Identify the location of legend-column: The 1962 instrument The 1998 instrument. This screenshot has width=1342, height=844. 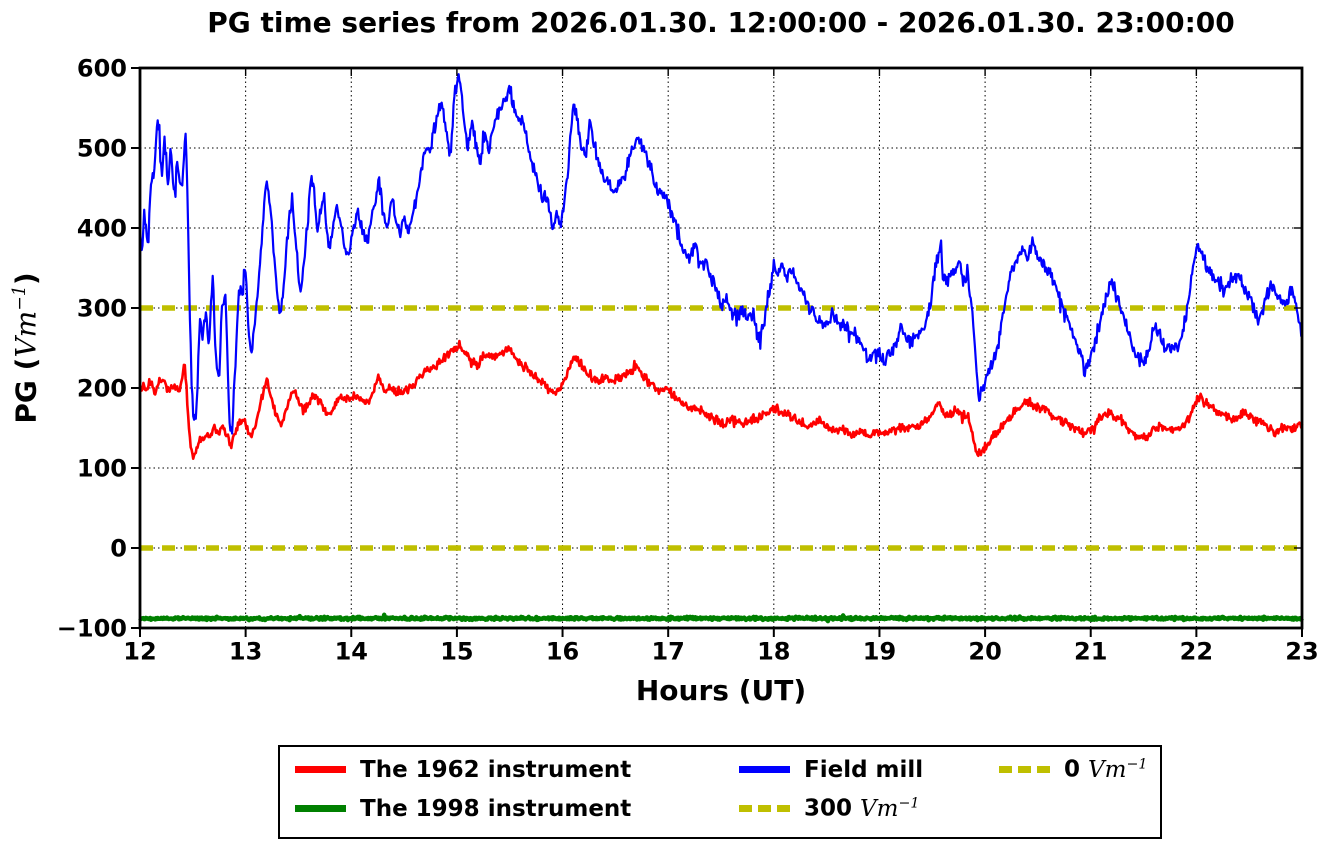
(463, 792).